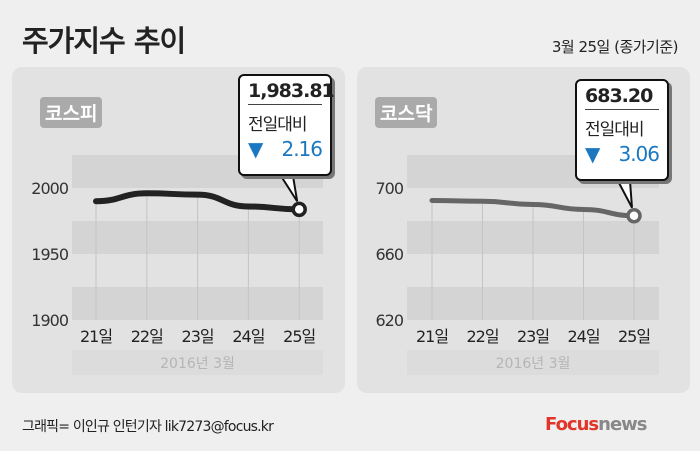 The height and width of the screenshot is (451, 700). I want to click on kosdaq-callout: 683.20 전일대비 ▼ 3.06, so click(622, 130).